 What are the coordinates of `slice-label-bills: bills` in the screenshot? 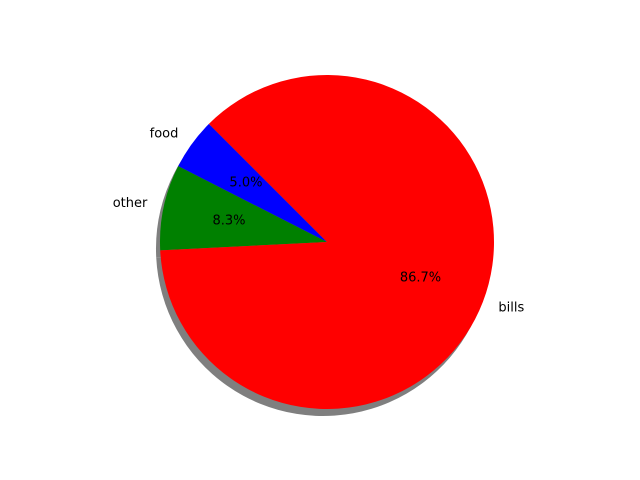 It's located at (511, 308).